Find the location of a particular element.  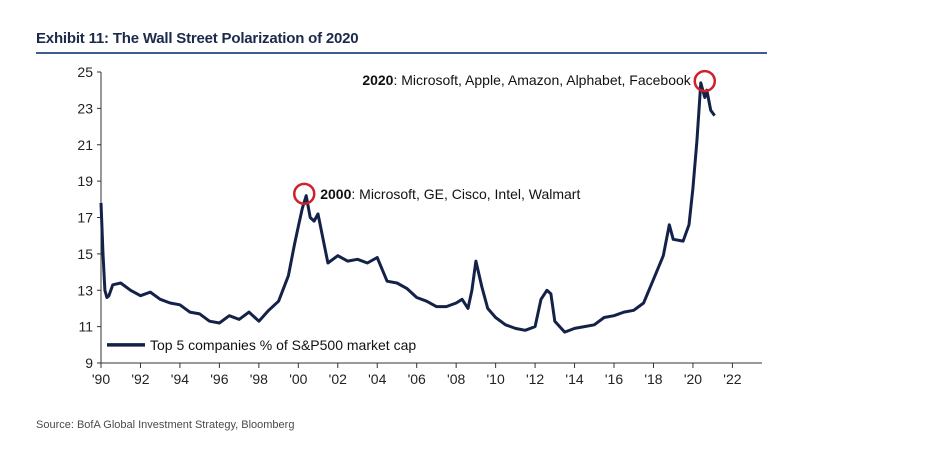

x-tick-label: '08 is located at coordinates (456, 379).